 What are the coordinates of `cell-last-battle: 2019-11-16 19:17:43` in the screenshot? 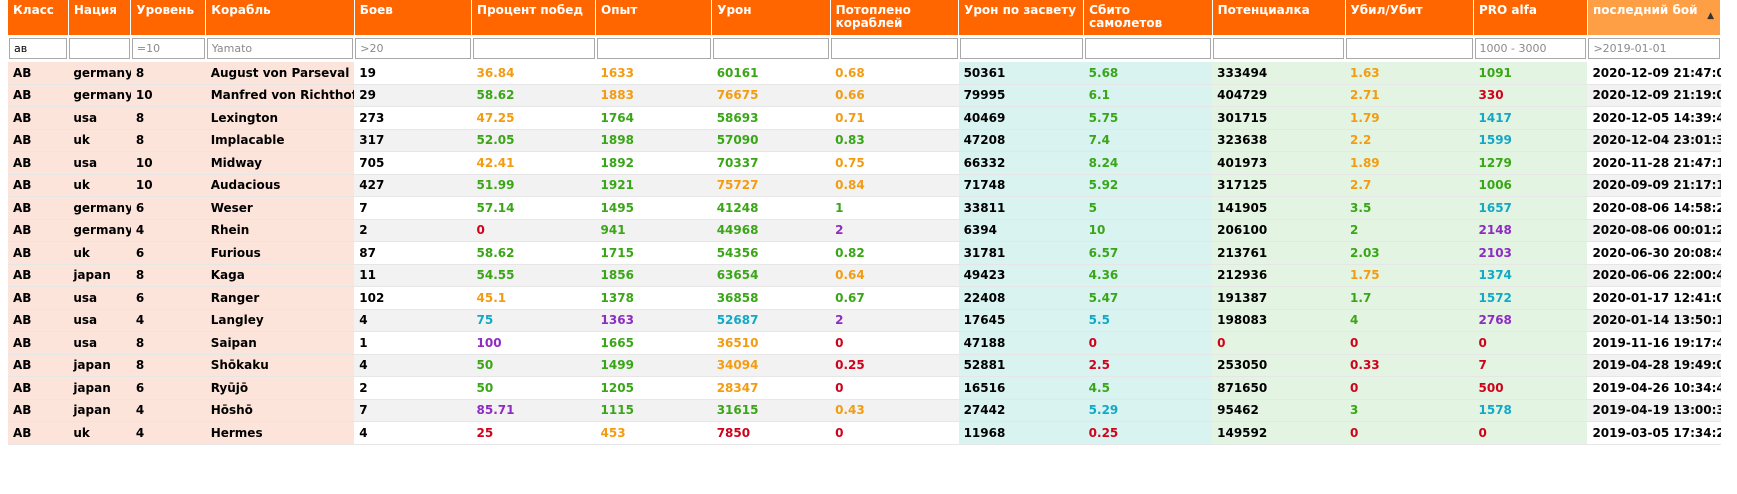 It's located at (1654, 343).